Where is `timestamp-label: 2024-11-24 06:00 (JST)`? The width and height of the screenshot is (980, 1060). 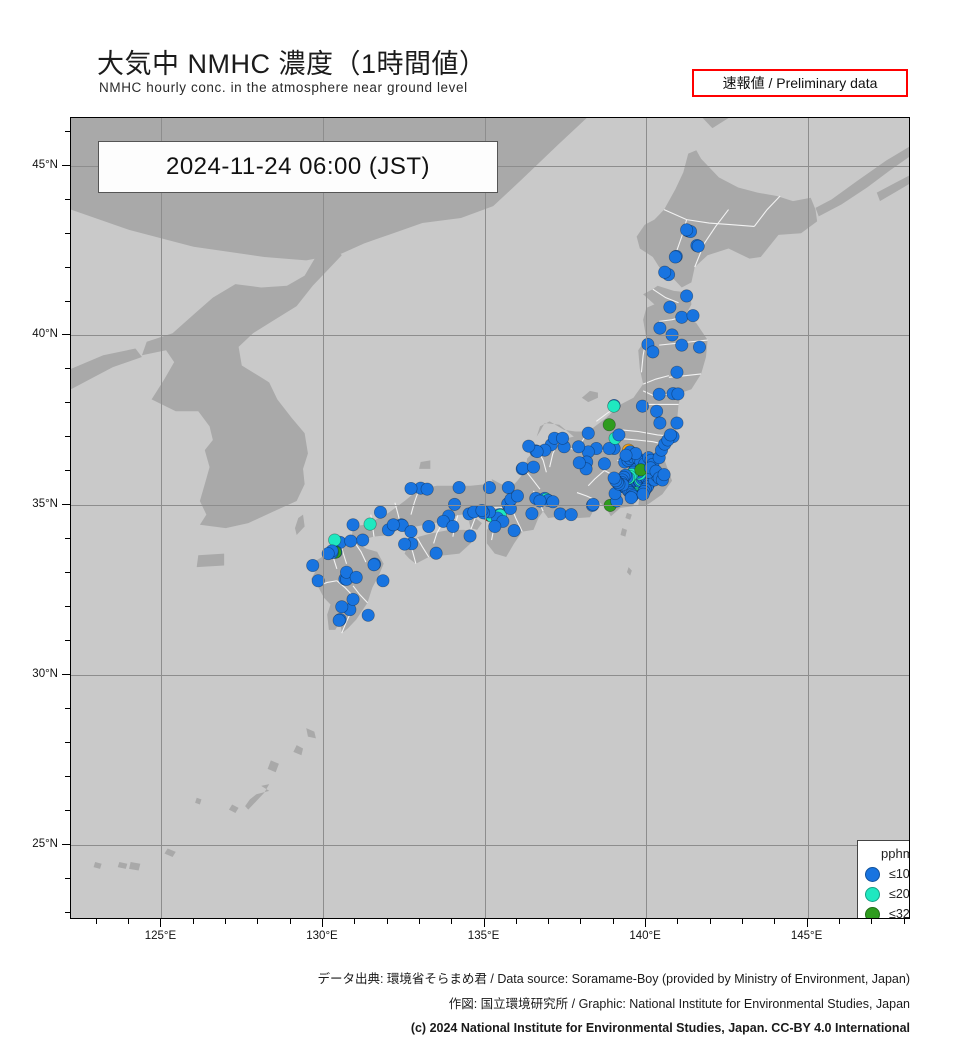
timestamp-label: 2024-11-24 06:00 (JST) is located at coordinates (298, 167).